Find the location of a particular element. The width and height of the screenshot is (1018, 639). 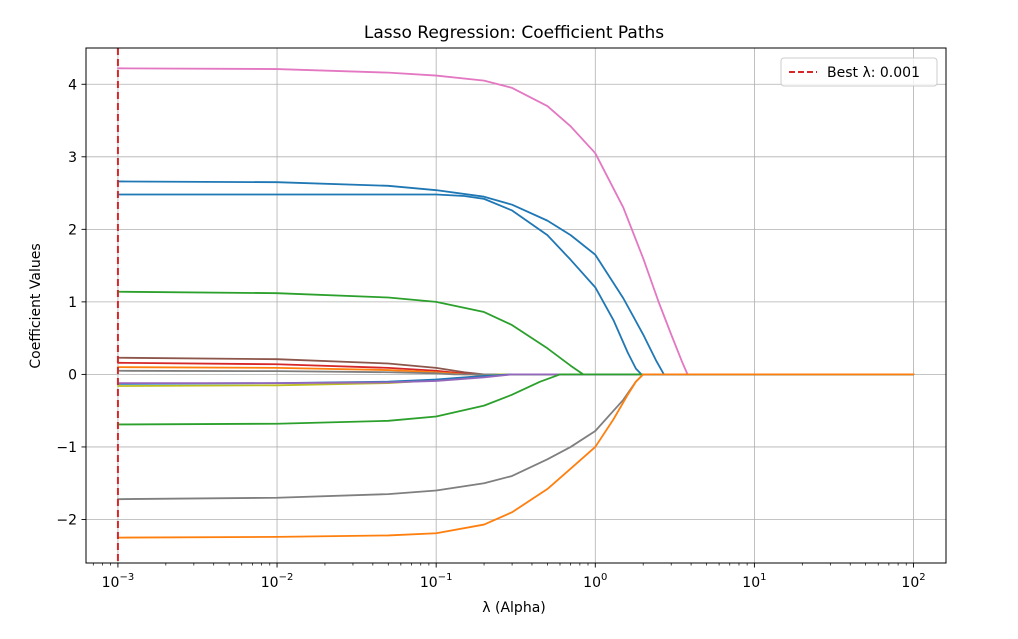

series-coef-green-pos is located at coordinates (516, 333).